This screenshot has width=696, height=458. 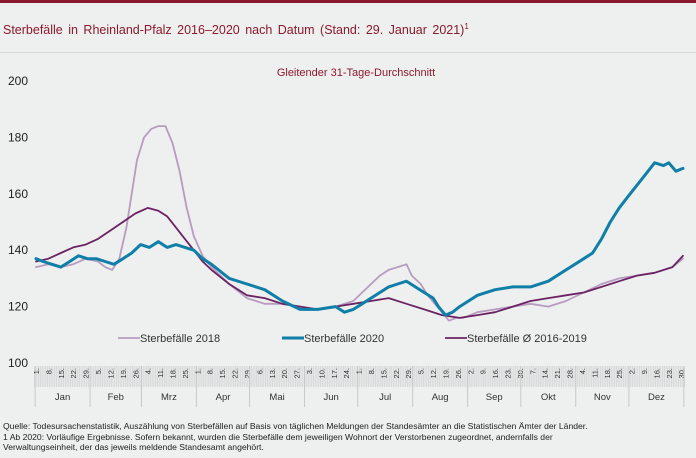 What do you see at coordinates (18, 222) in the screenshot?
I see `y-axis: 100 120 140 160 180 200` at bounding box center [18, 222].